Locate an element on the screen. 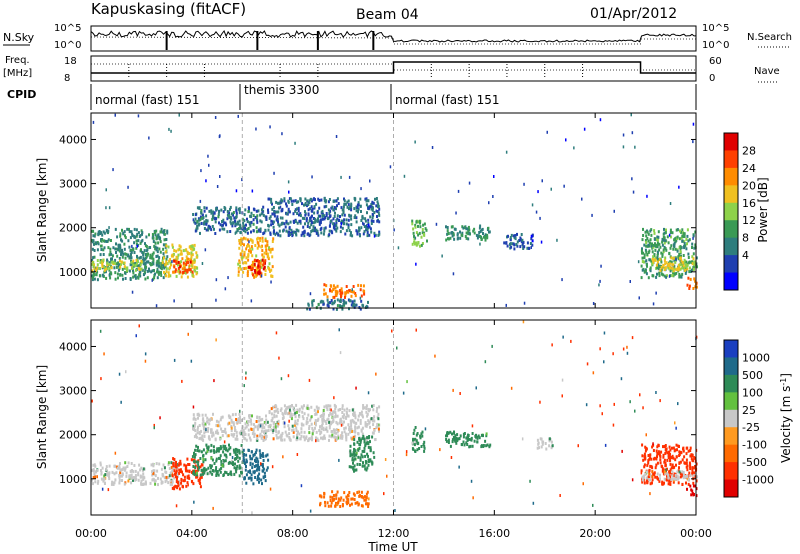 Image resolution: width=800 pixels, height=554 pixels. power-ylabel: Slant Range [km] is located at coordinates (42, 210).